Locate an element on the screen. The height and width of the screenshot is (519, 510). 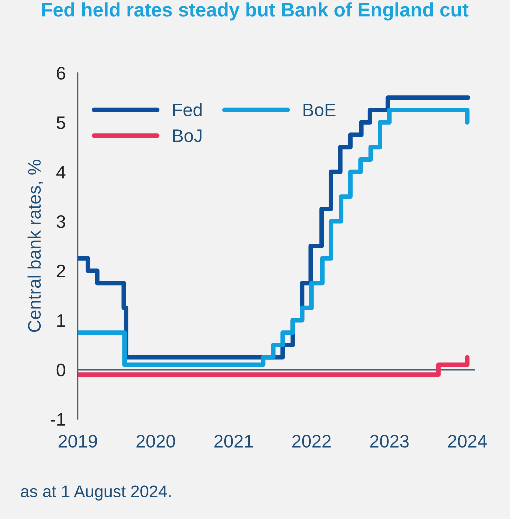
x-tick-label: 2019 is located at coordinates (78, 441).